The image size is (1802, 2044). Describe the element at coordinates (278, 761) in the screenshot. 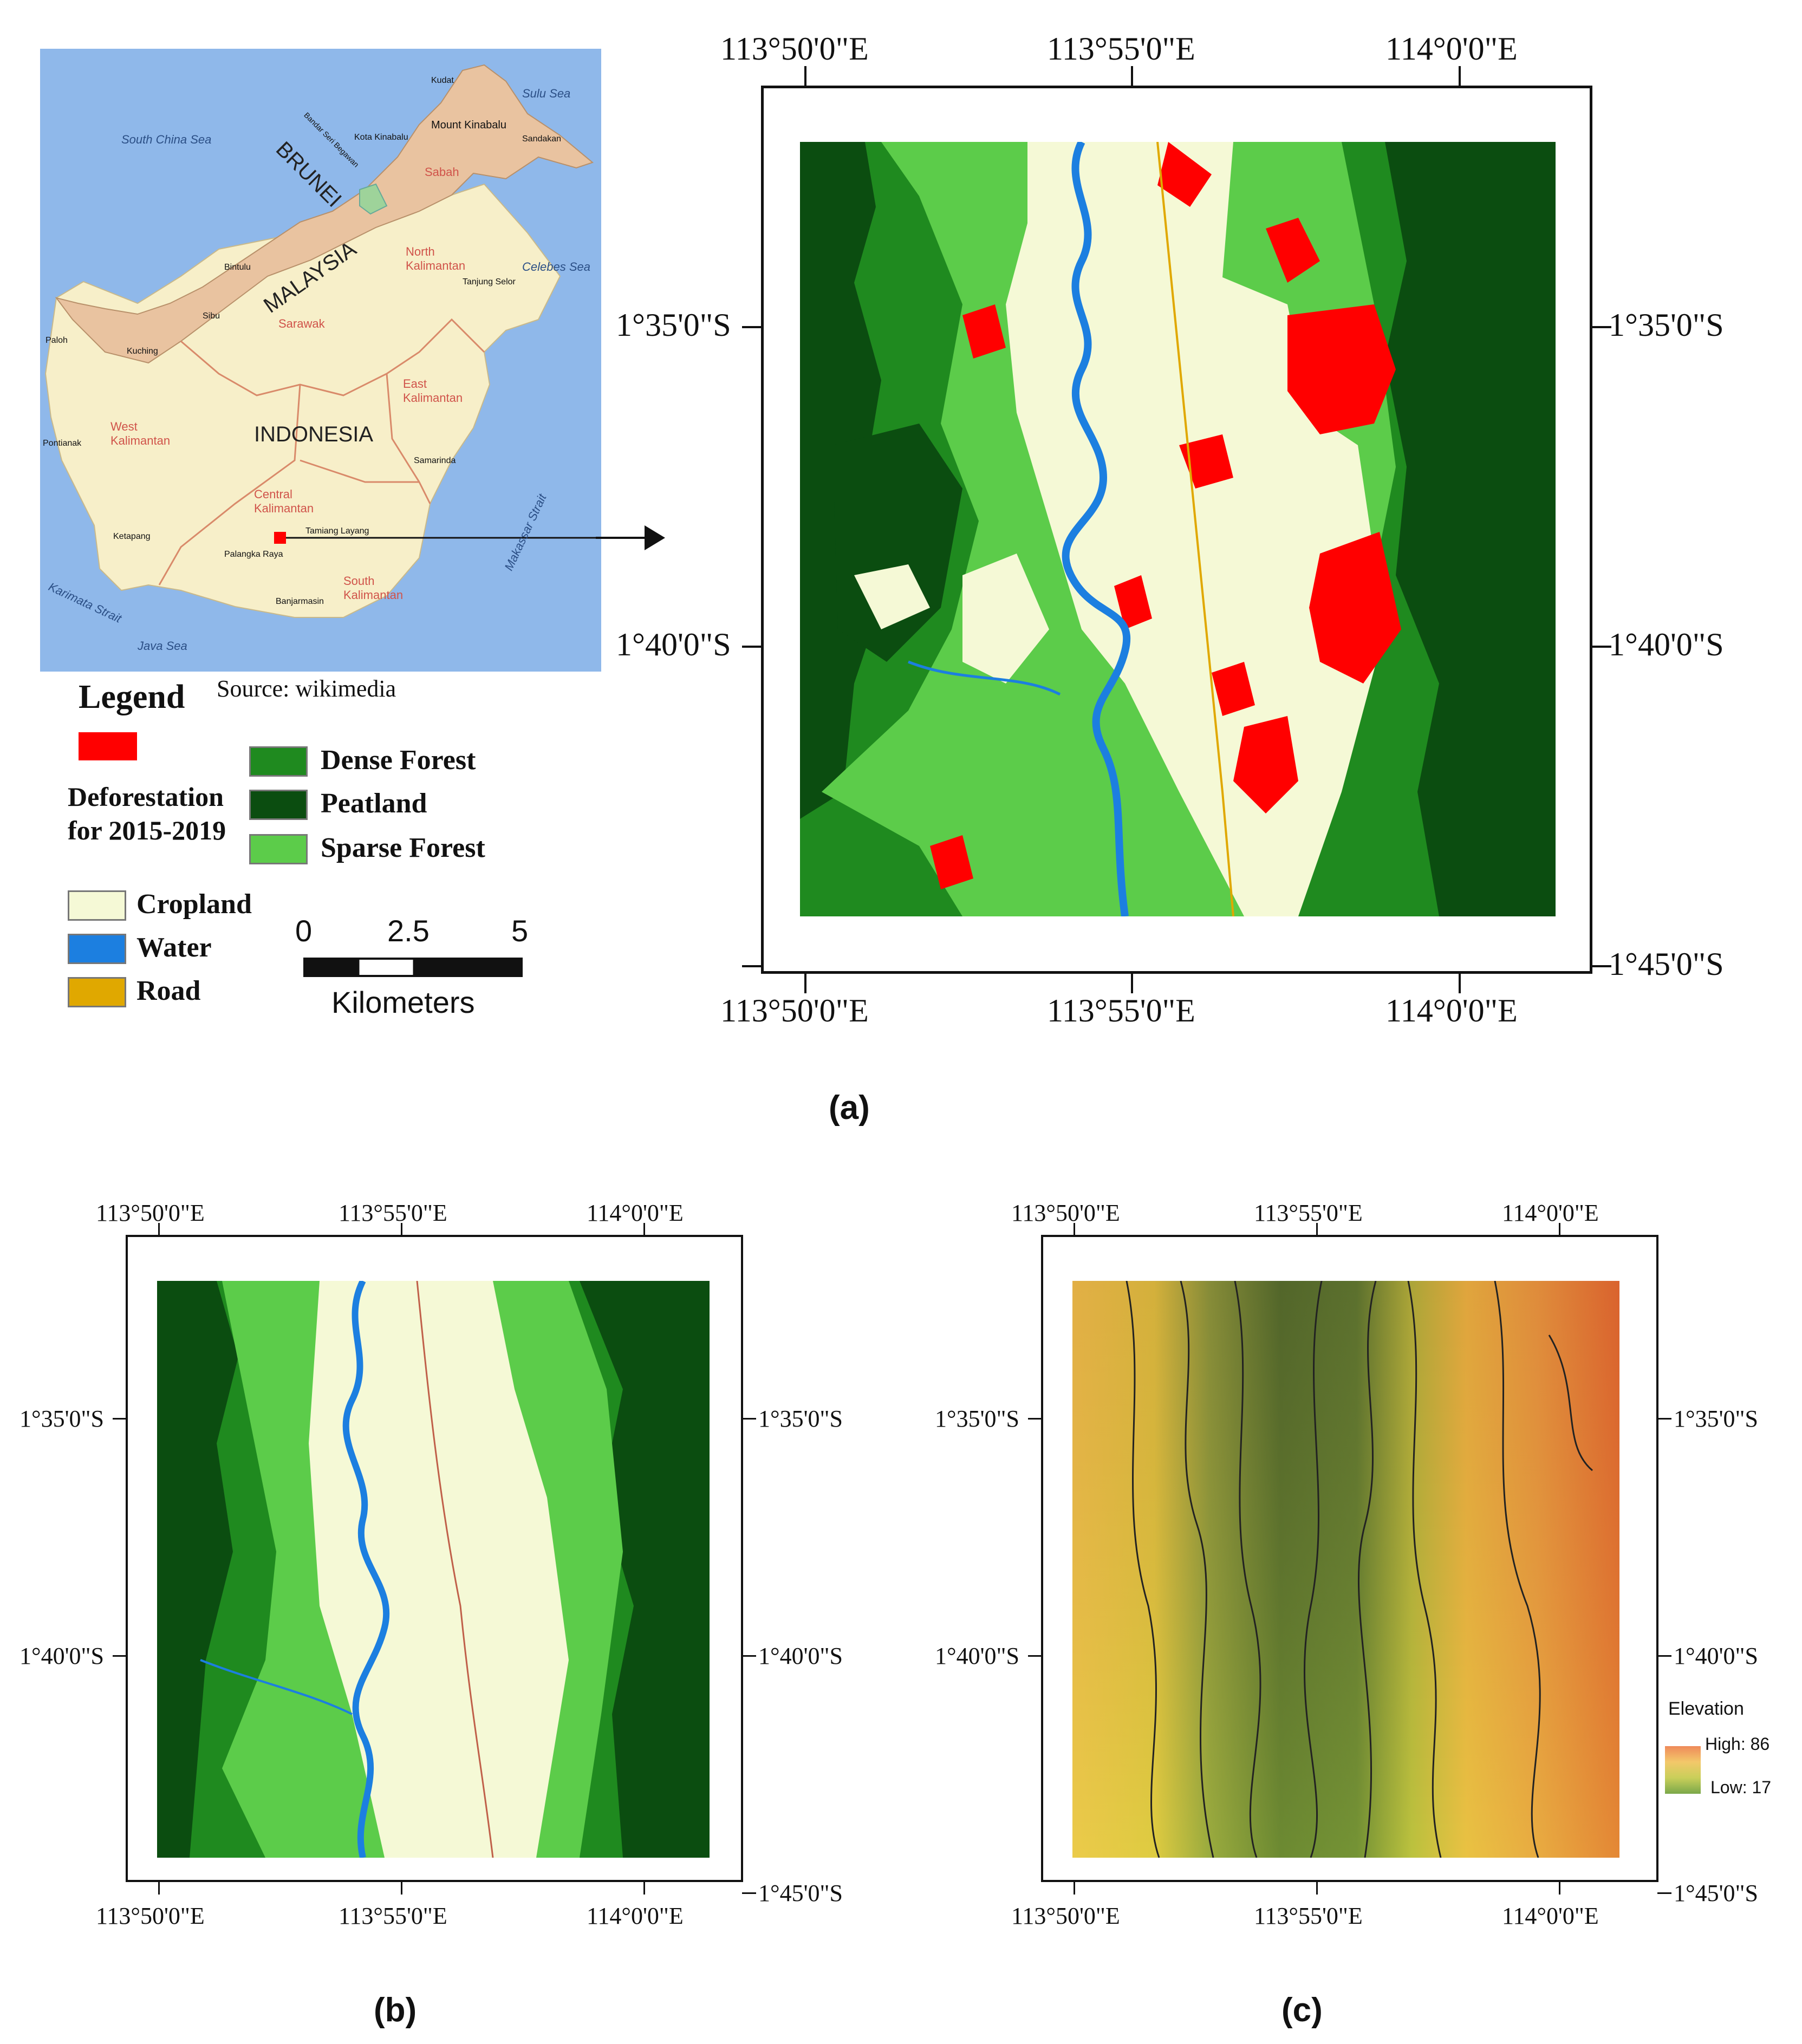

I see `legend-swatch-dense-forest` at that location.